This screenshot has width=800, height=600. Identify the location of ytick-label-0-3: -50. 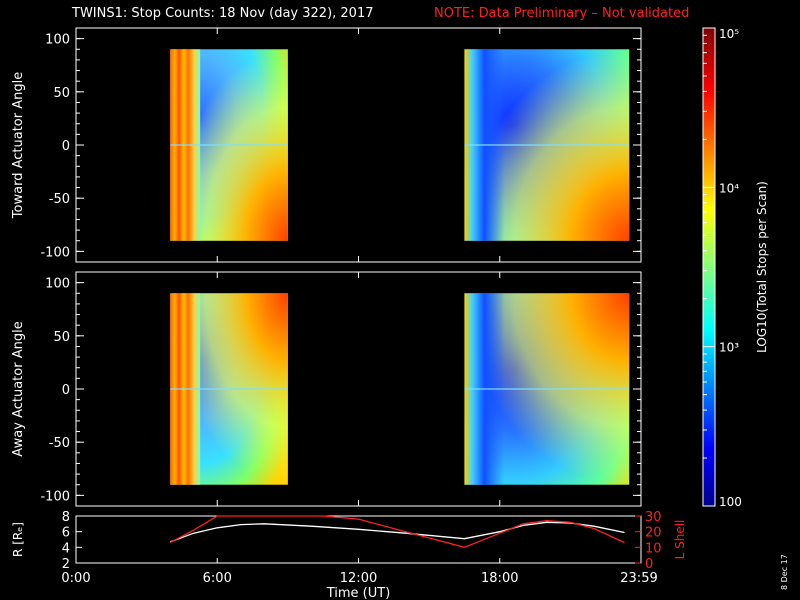
(59, 199).